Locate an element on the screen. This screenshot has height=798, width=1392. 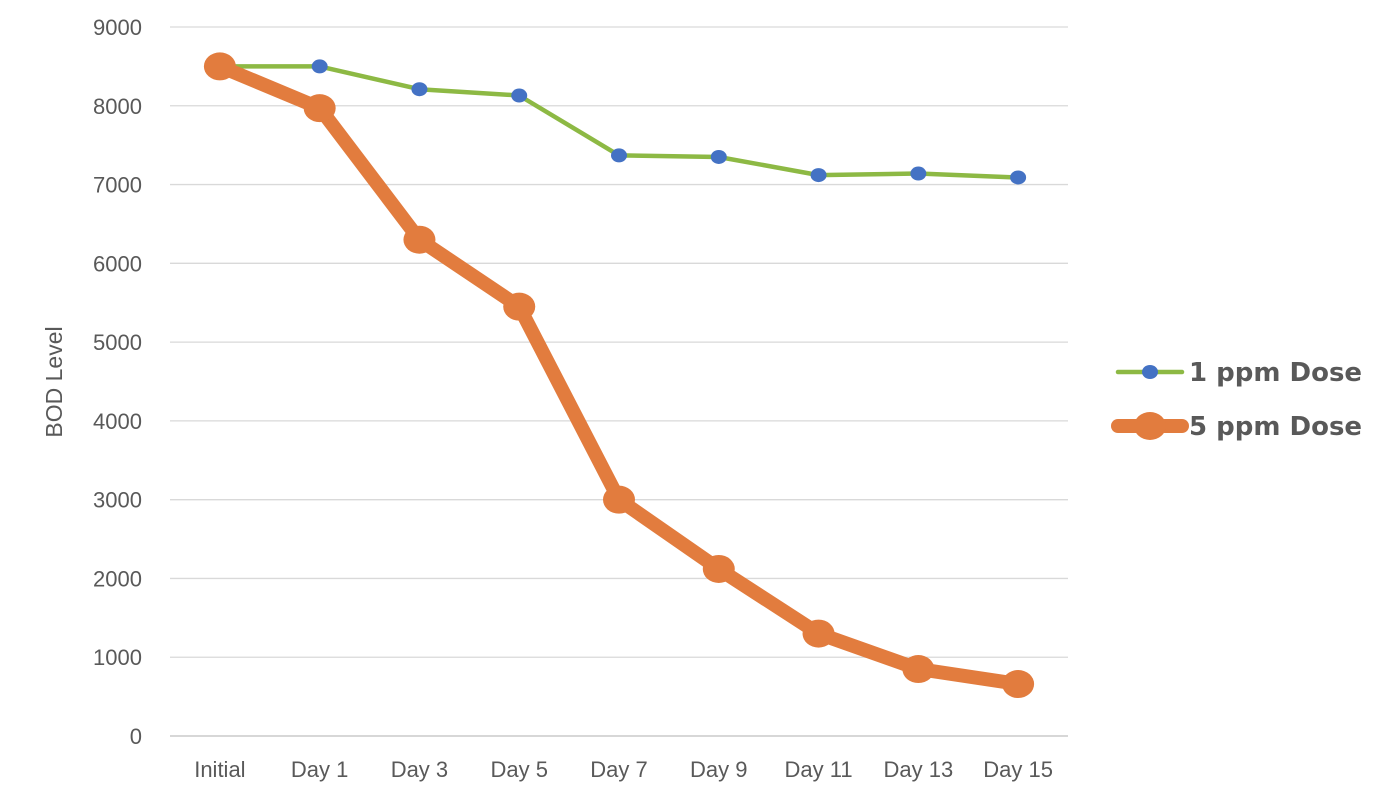
legend-label: 5 ppm Dose is located at coordinates (1275, 427).